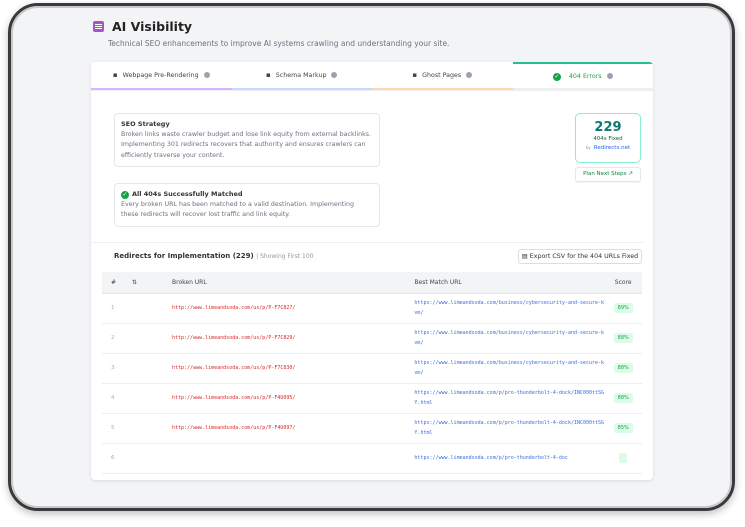 The height and width of the screenshot is (527, 745). Describe the element at coordinates (152, 26) in the screenshot. I see `title-text: AI Visibility` at that location.